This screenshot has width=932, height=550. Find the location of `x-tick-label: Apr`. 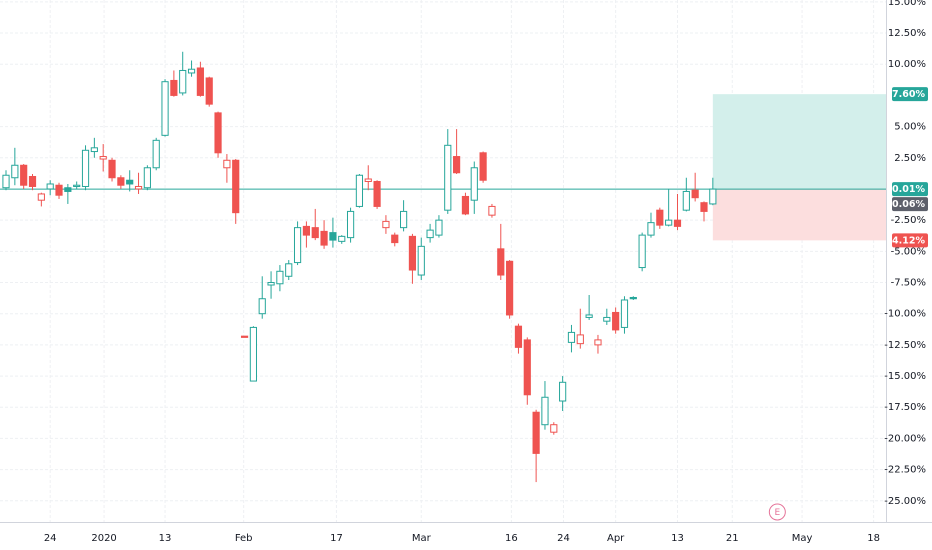

x-tick-label: Apr is located at coordinates (616, 538).